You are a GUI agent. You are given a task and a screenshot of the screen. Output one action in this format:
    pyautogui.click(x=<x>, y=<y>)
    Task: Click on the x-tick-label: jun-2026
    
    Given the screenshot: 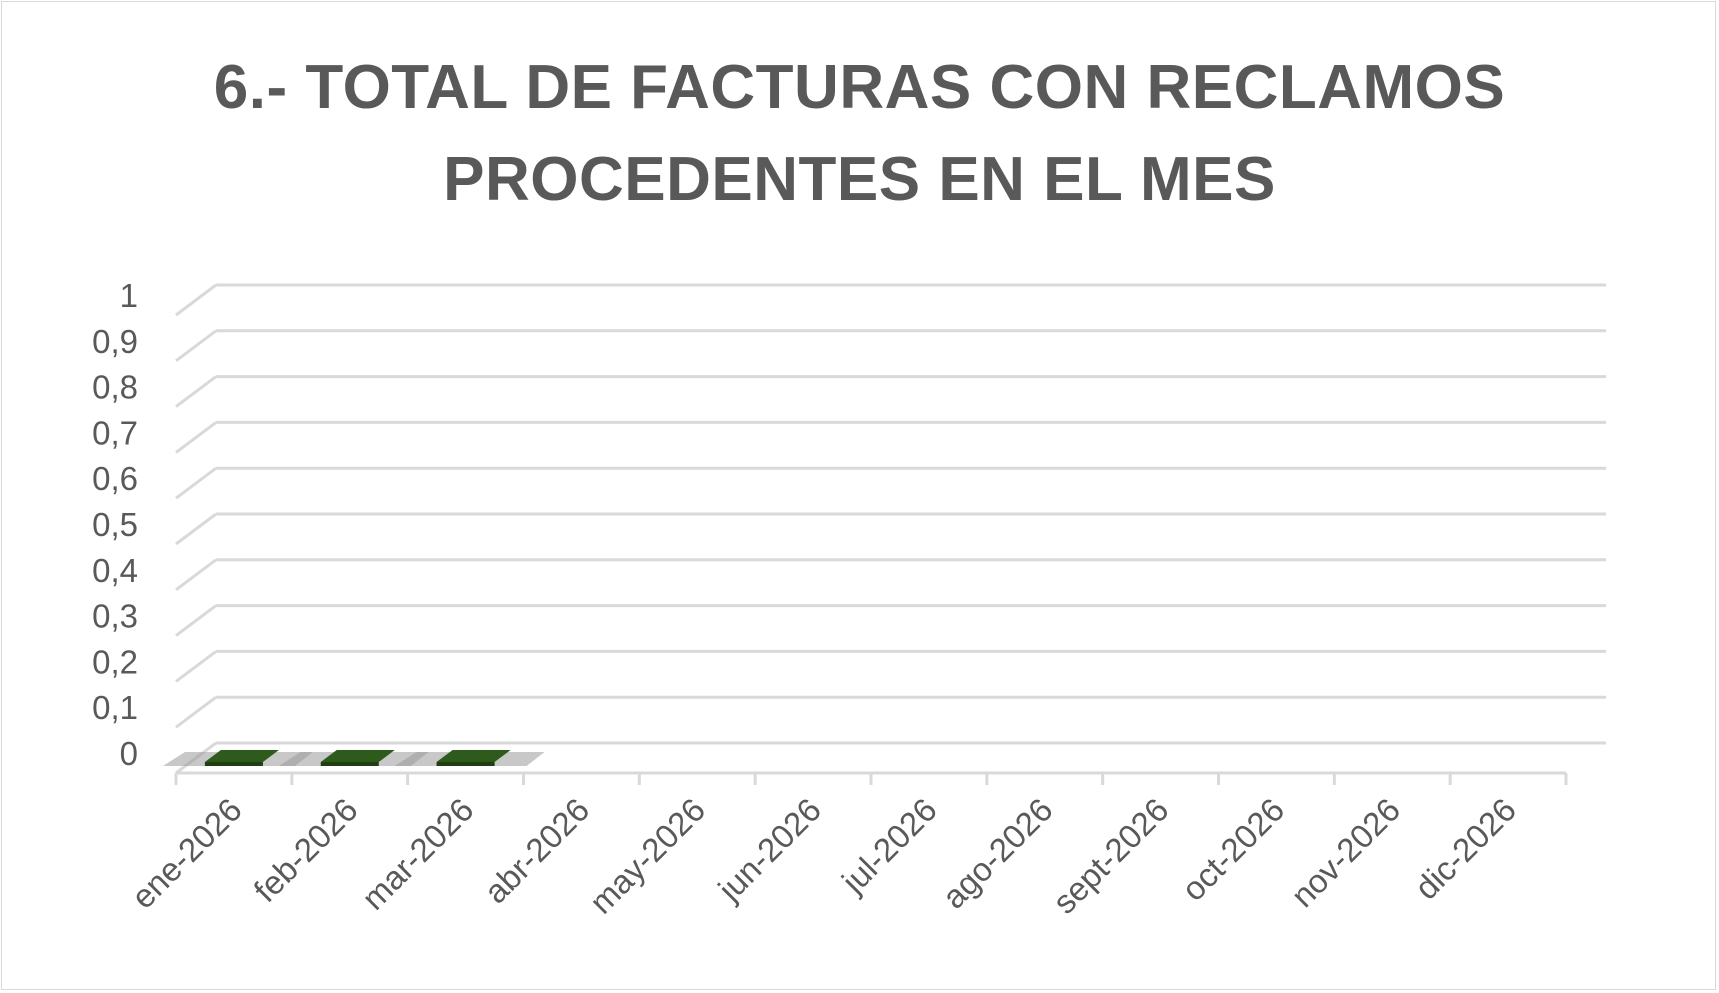 What is the action you would take?
    pyautogui.click(x=769, y=850)
    